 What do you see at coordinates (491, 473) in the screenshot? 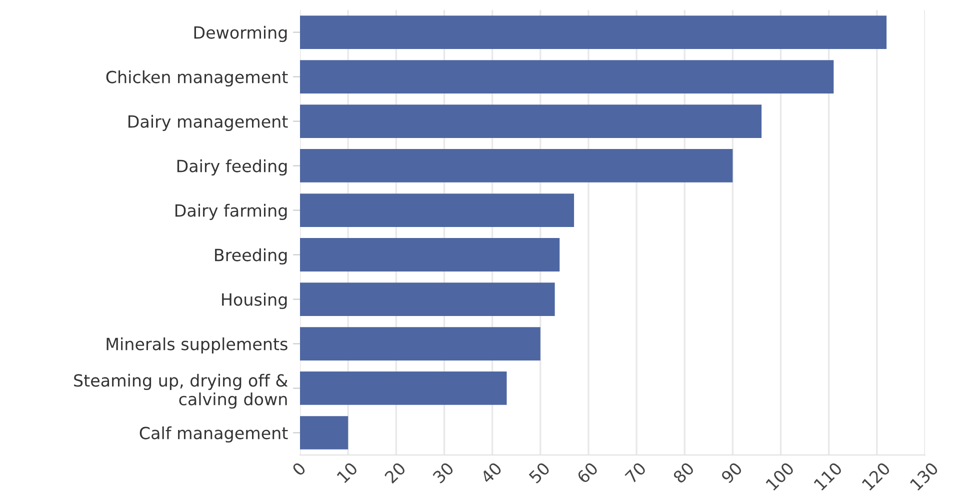
I see `x-tick-label: 40` at bounding box center [491, 473].